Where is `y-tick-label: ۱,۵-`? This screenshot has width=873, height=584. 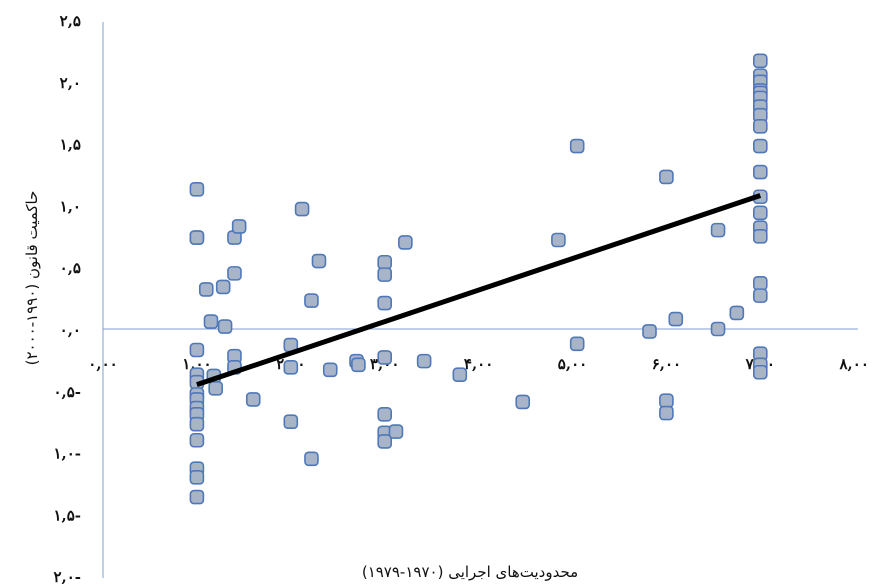 y-tick-label: ۱,۵- is located at coordinates (67, 515).